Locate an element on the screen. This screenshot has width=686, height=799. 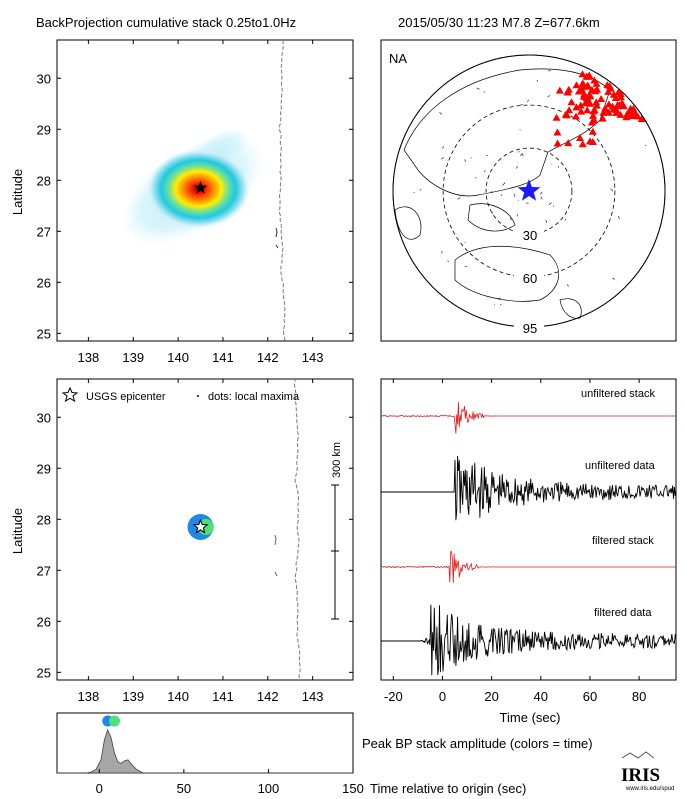
x-tick-label: 138 is located at coordinates (89, 357).